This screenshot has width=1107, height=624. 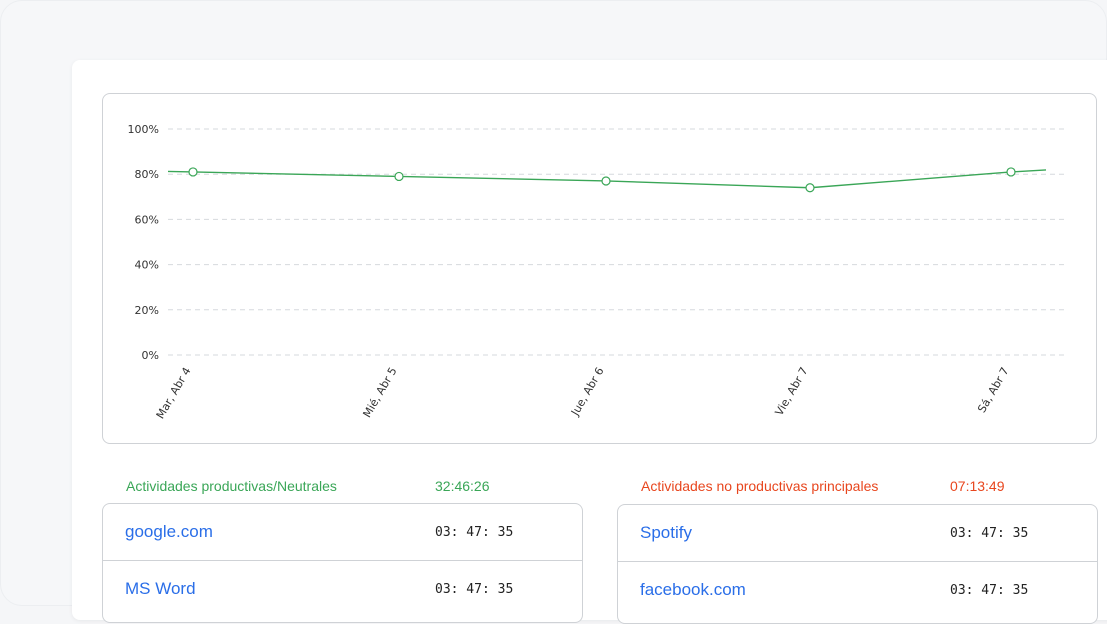 I want to click on activity-name: MS Word, so click(x=160, y=588).